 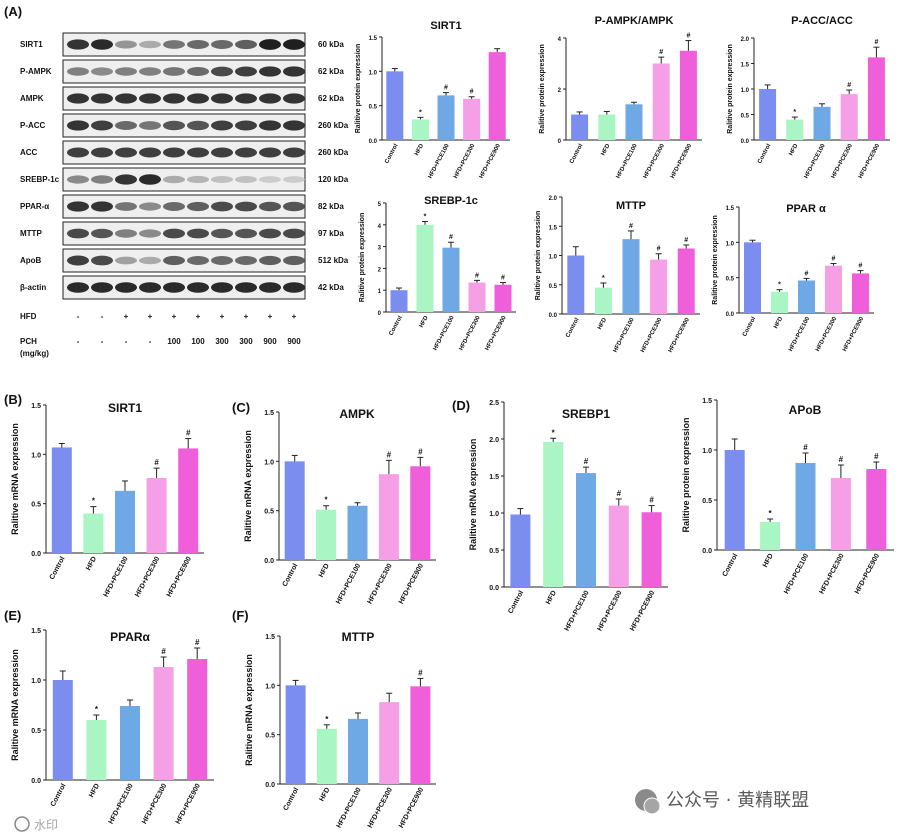 What do you see at coordinates (333, 152) in the screenshot?
I see `blot-kda-4: 260 kDa` at bounding box center [333, 152].